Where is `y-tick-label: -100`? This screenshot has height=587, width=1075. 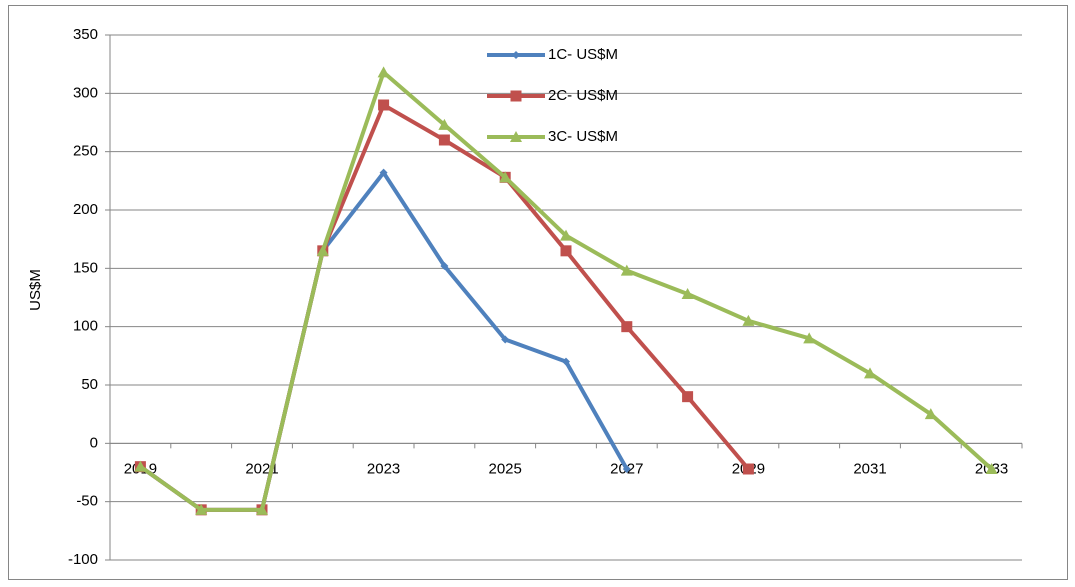
y-tick-label: -100 is located at coordinates (83, 559).